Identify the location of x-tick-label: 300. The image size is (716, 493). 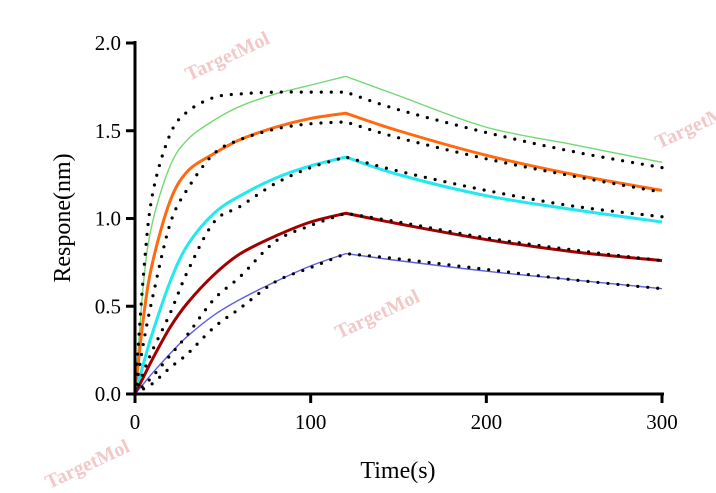
(662, 422).